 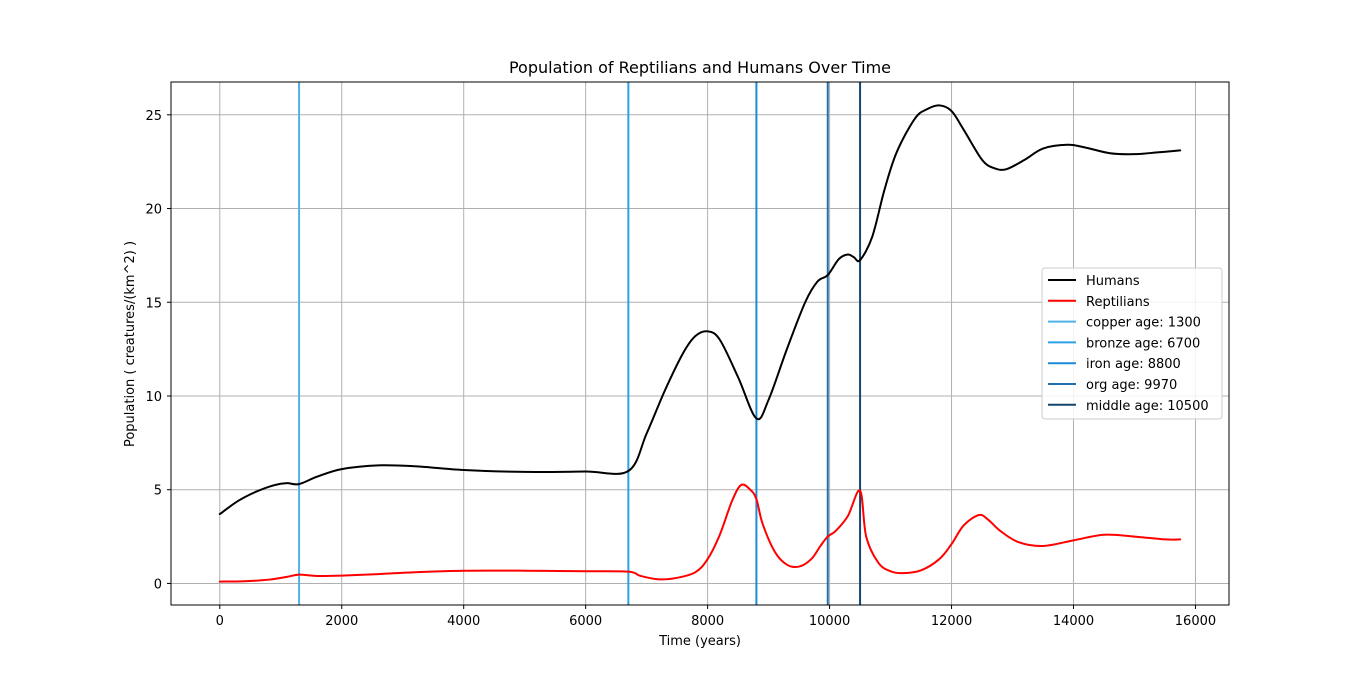 I want to click on legend-label: Reptilians, so click(x=1118, y=302).